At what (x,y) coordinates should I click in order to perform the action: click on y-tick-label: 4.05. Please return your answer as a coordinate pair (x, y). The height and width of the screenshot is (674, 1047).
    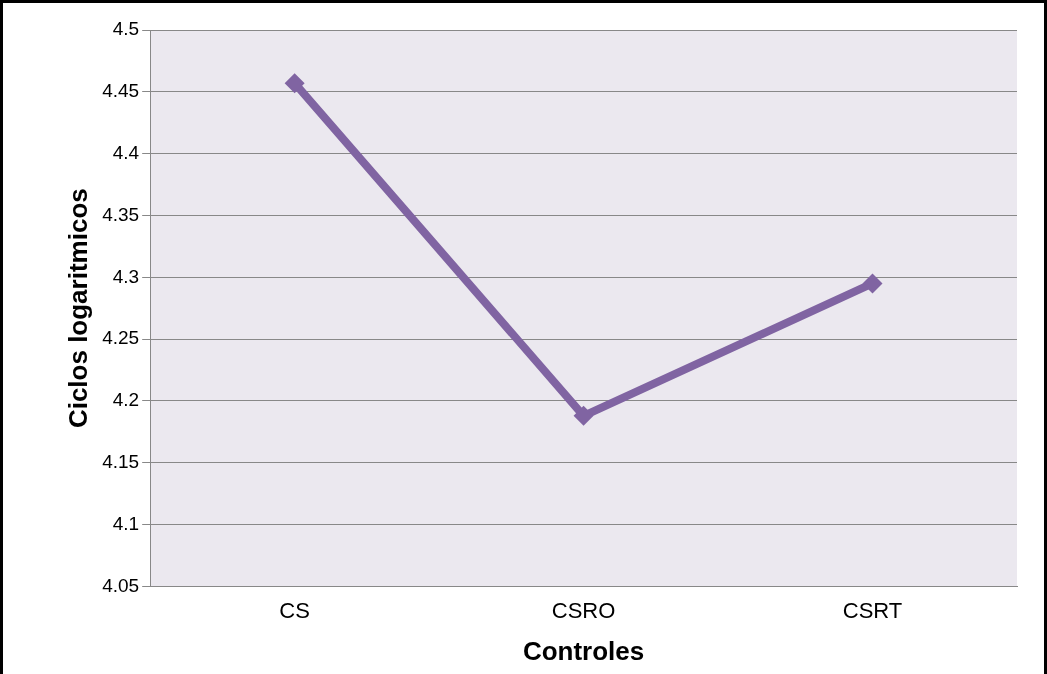
    Looking at the image, I should click on (121, 585).